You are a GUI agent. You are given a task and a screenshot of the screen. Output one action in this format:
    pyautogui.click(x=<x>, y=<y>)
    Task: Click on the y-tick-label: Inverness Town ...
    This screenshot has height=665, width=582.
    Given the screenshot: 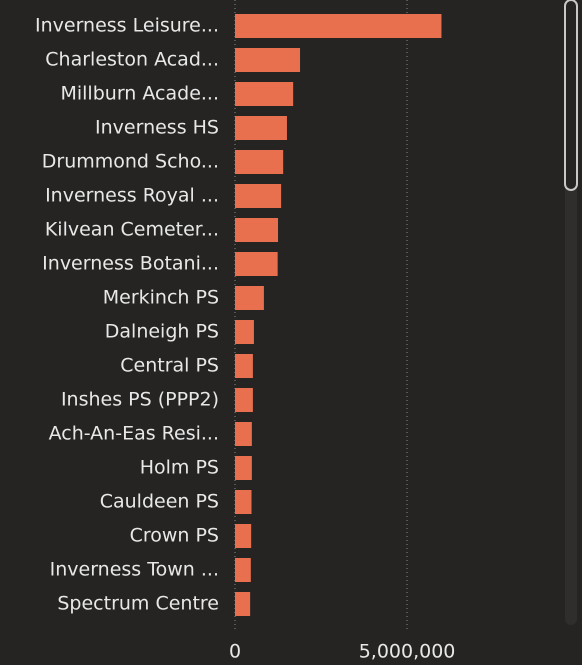 What is the action you would take?
    pyautogui.click(x=134, y=570)
    